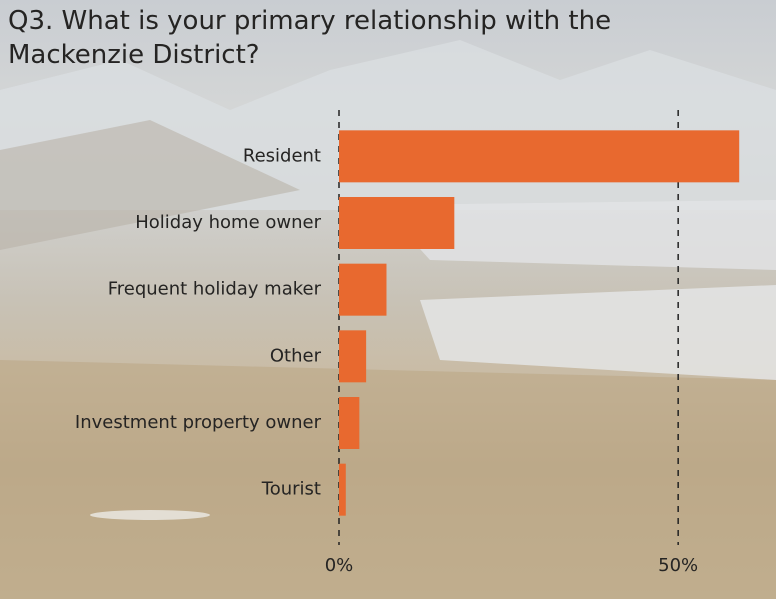  What do you see at coordinates (291, 489) in the screenshot?
I see `y-tick-label: Tourist` at bounding box center [291, 489].